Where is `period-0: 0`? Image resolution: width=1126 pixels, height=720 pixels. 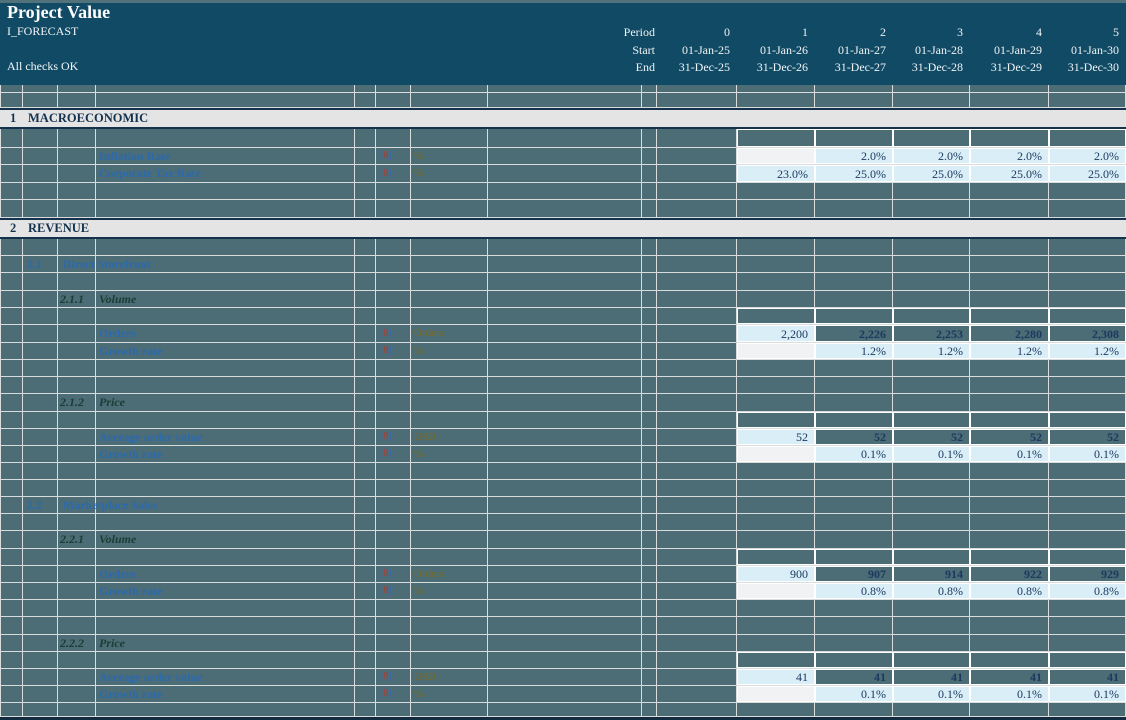
period-0: 0 is located at coordinates (727, 32).